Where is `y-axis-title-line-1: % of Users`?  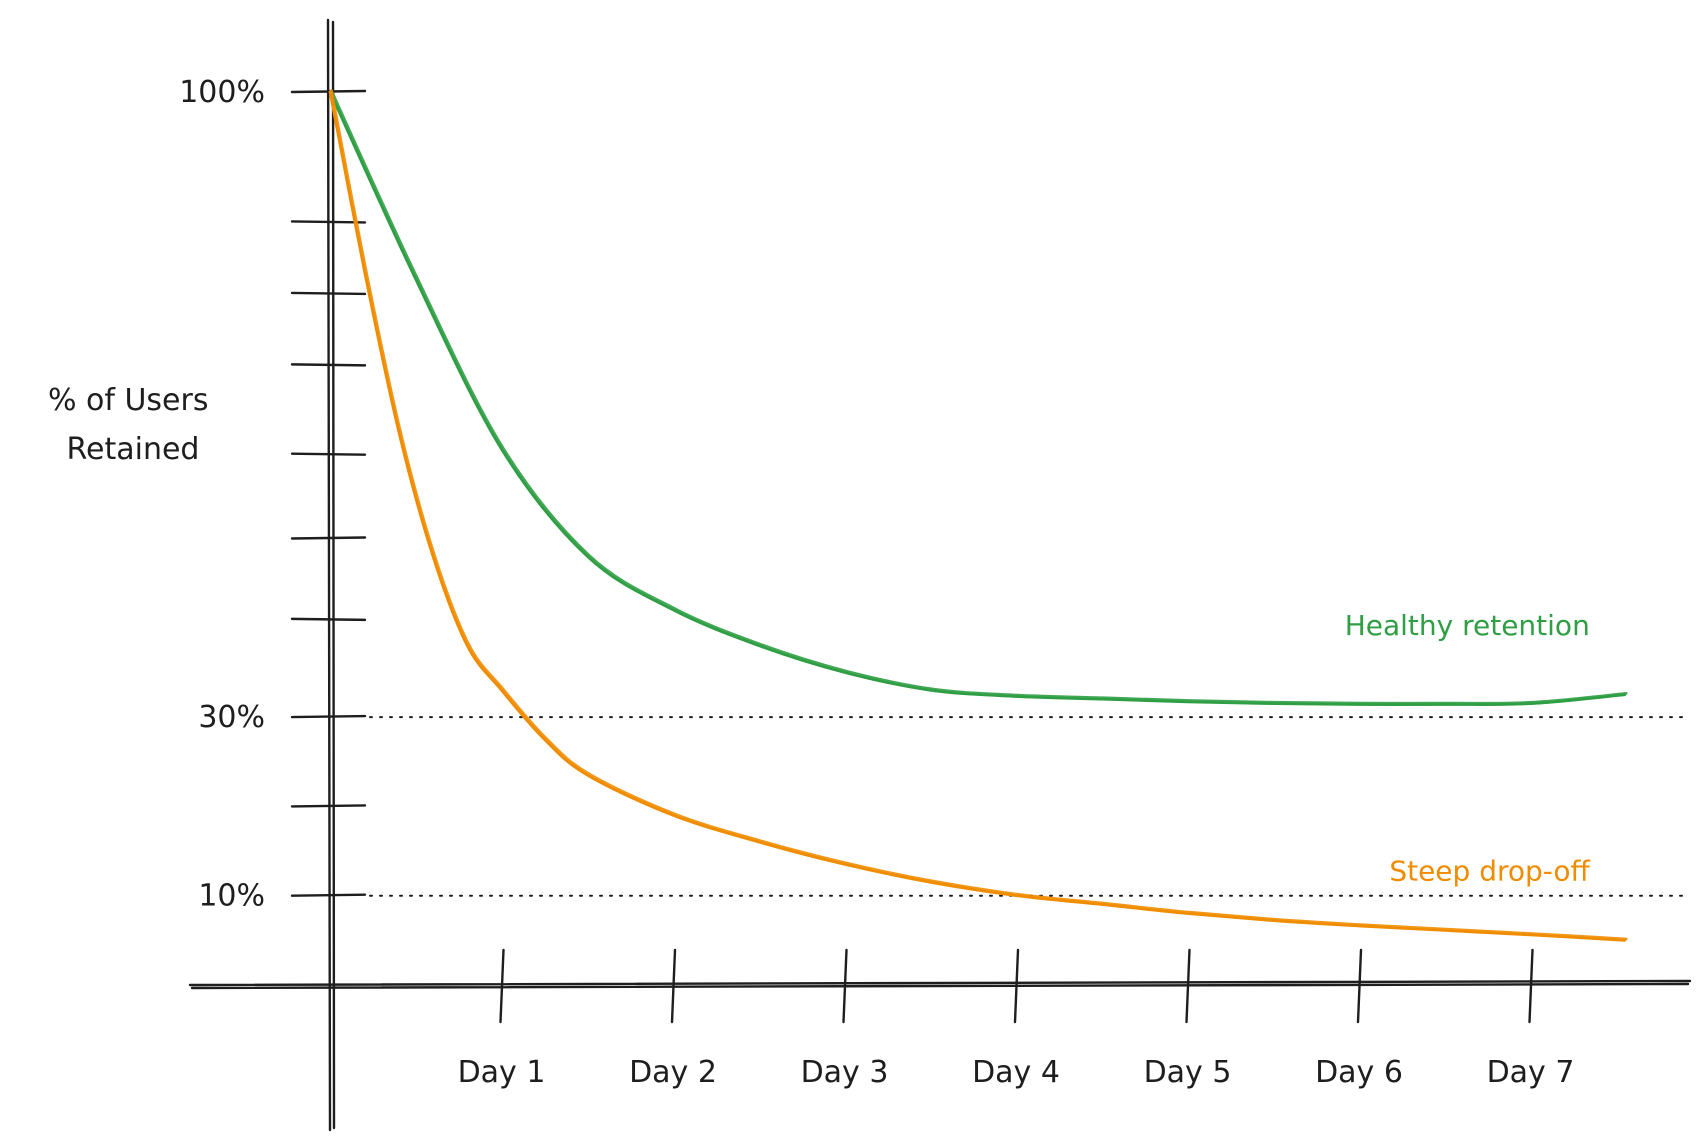 y-axis-title-line-1: % of Users is located at coordinates (128, 400).